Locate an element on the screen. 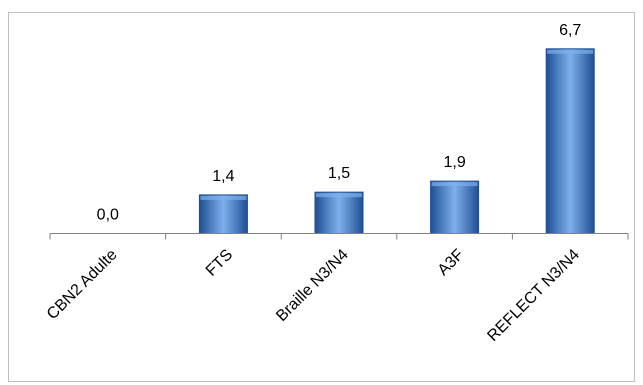 Image resolution: width=643 pixels, height=385 pixels. data-label: 1,9 is located at coordinates (454, 162).